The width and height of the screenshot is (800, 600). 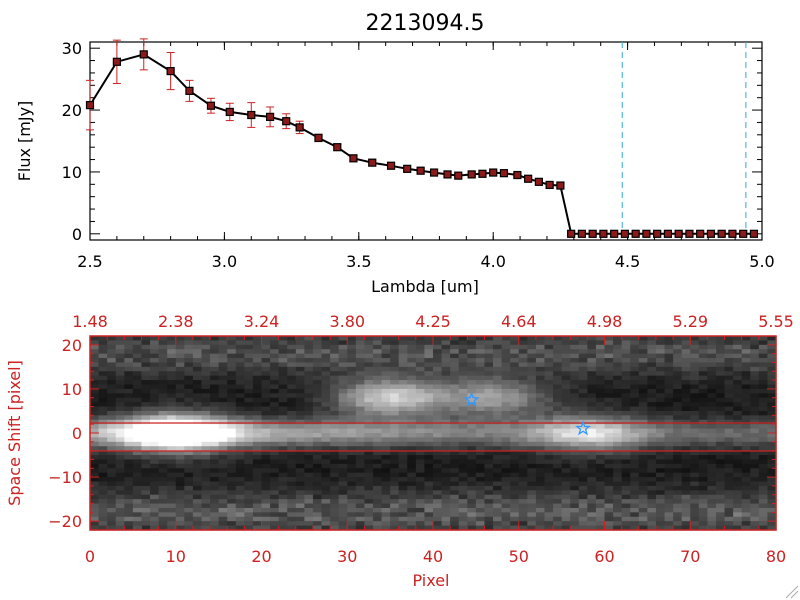 What do you see at coordinates (690, 321) in the screenshot?
I see `image-top-tick-label: 5.29` at bounding box center [690, 321].